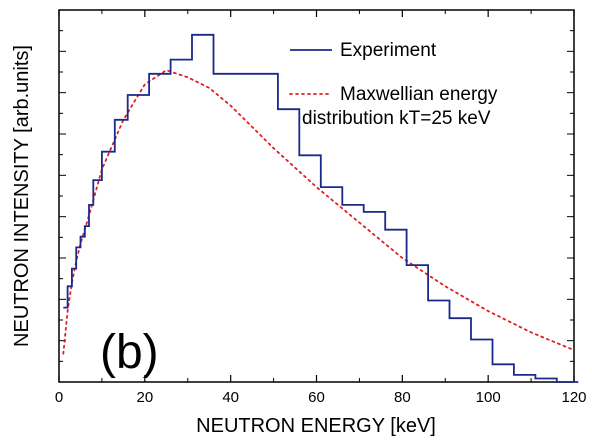 The width and height of the screenshot is (592, 448). I want to click on x-tick-label: 0, so click(59, 397).